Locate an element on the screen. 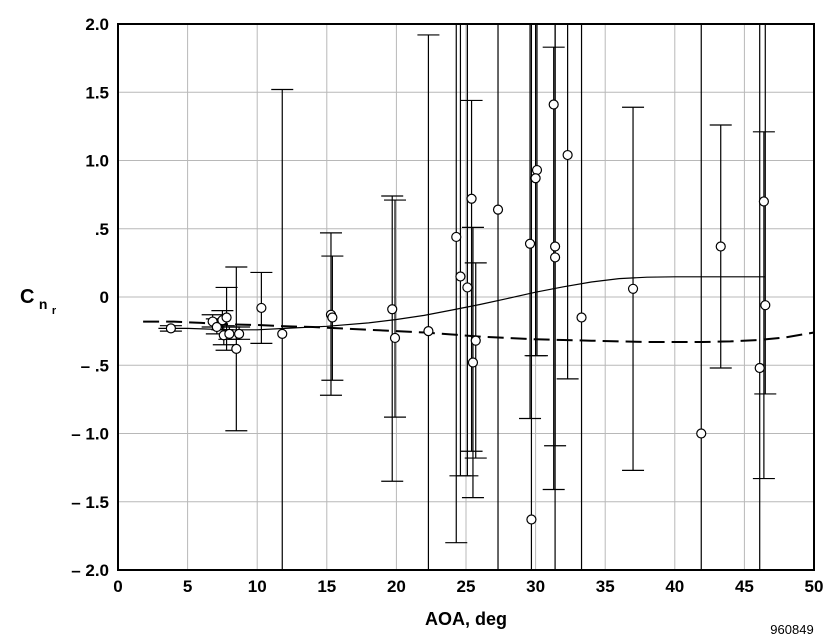  solid-curve is located at coordinates (462, 303).